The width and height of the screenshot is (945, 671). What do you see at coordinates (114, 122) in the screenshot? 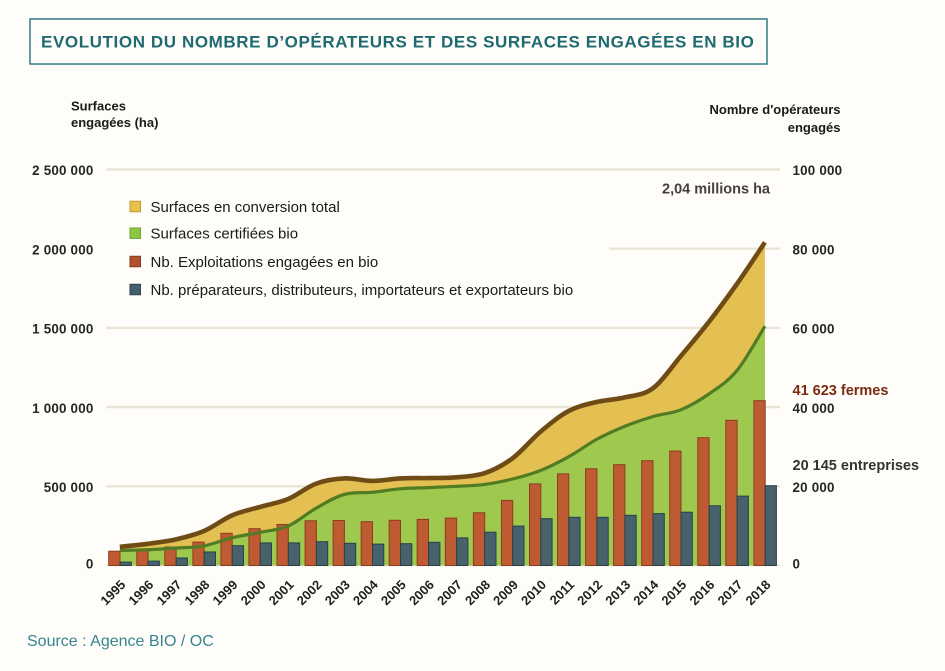
I see `svg-text: engagées (ha)` at bounding box center [114, 122].